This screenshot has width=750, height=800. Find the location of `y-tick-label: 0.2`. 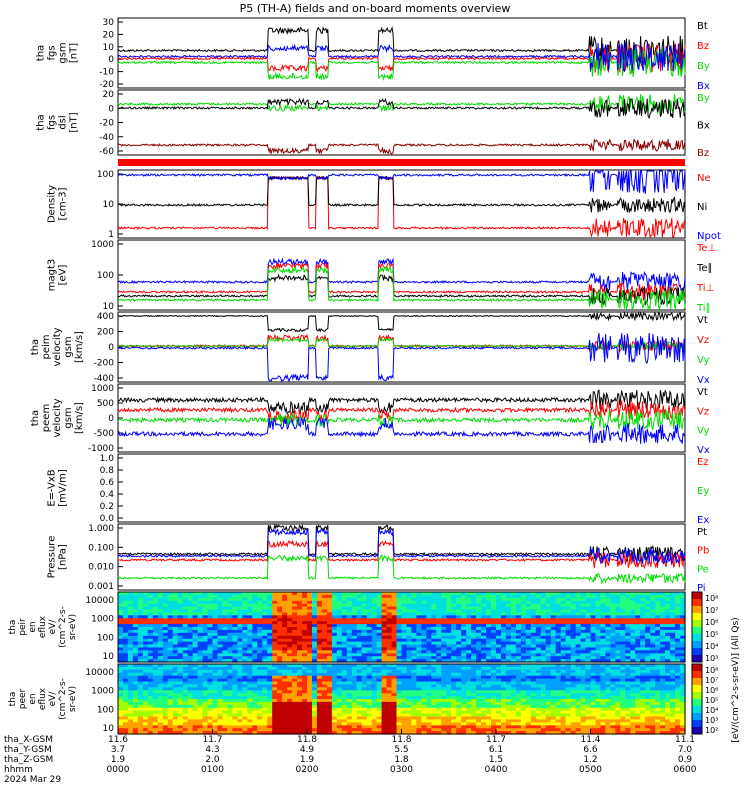

y-tick-label: 0.2 is located at coordinates (107, 507).